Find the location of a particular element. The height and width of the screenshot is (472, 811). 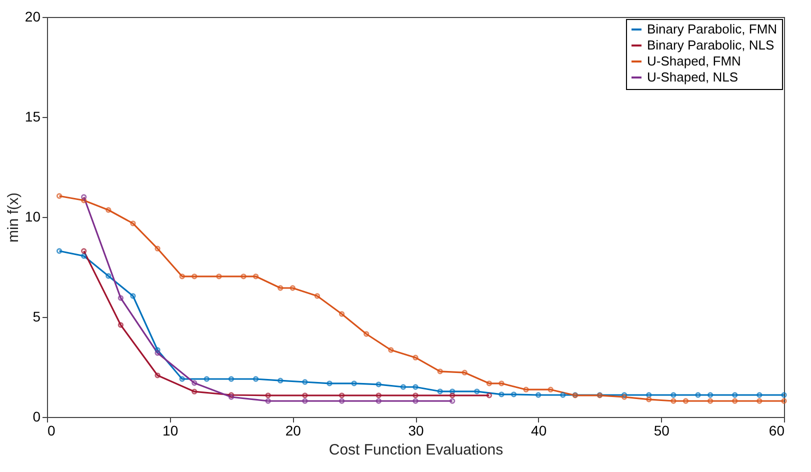

legend-label: U-Shaped, FMN is located at coordinates (694, 61).